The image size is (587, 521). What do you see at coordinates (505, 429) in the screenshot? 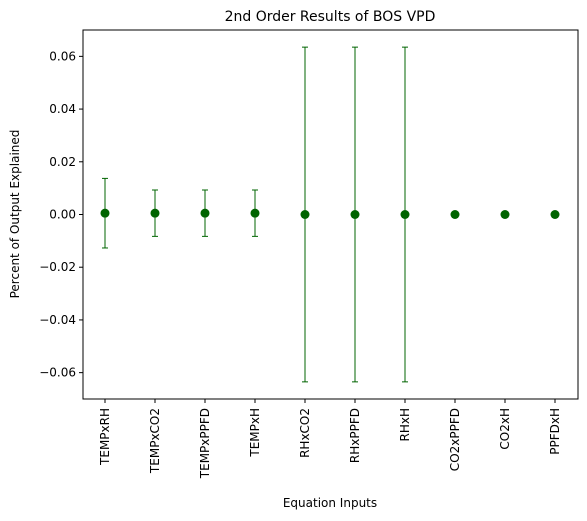
I see `x-tick-label: CO2xH` at bounding box center [505, 429].